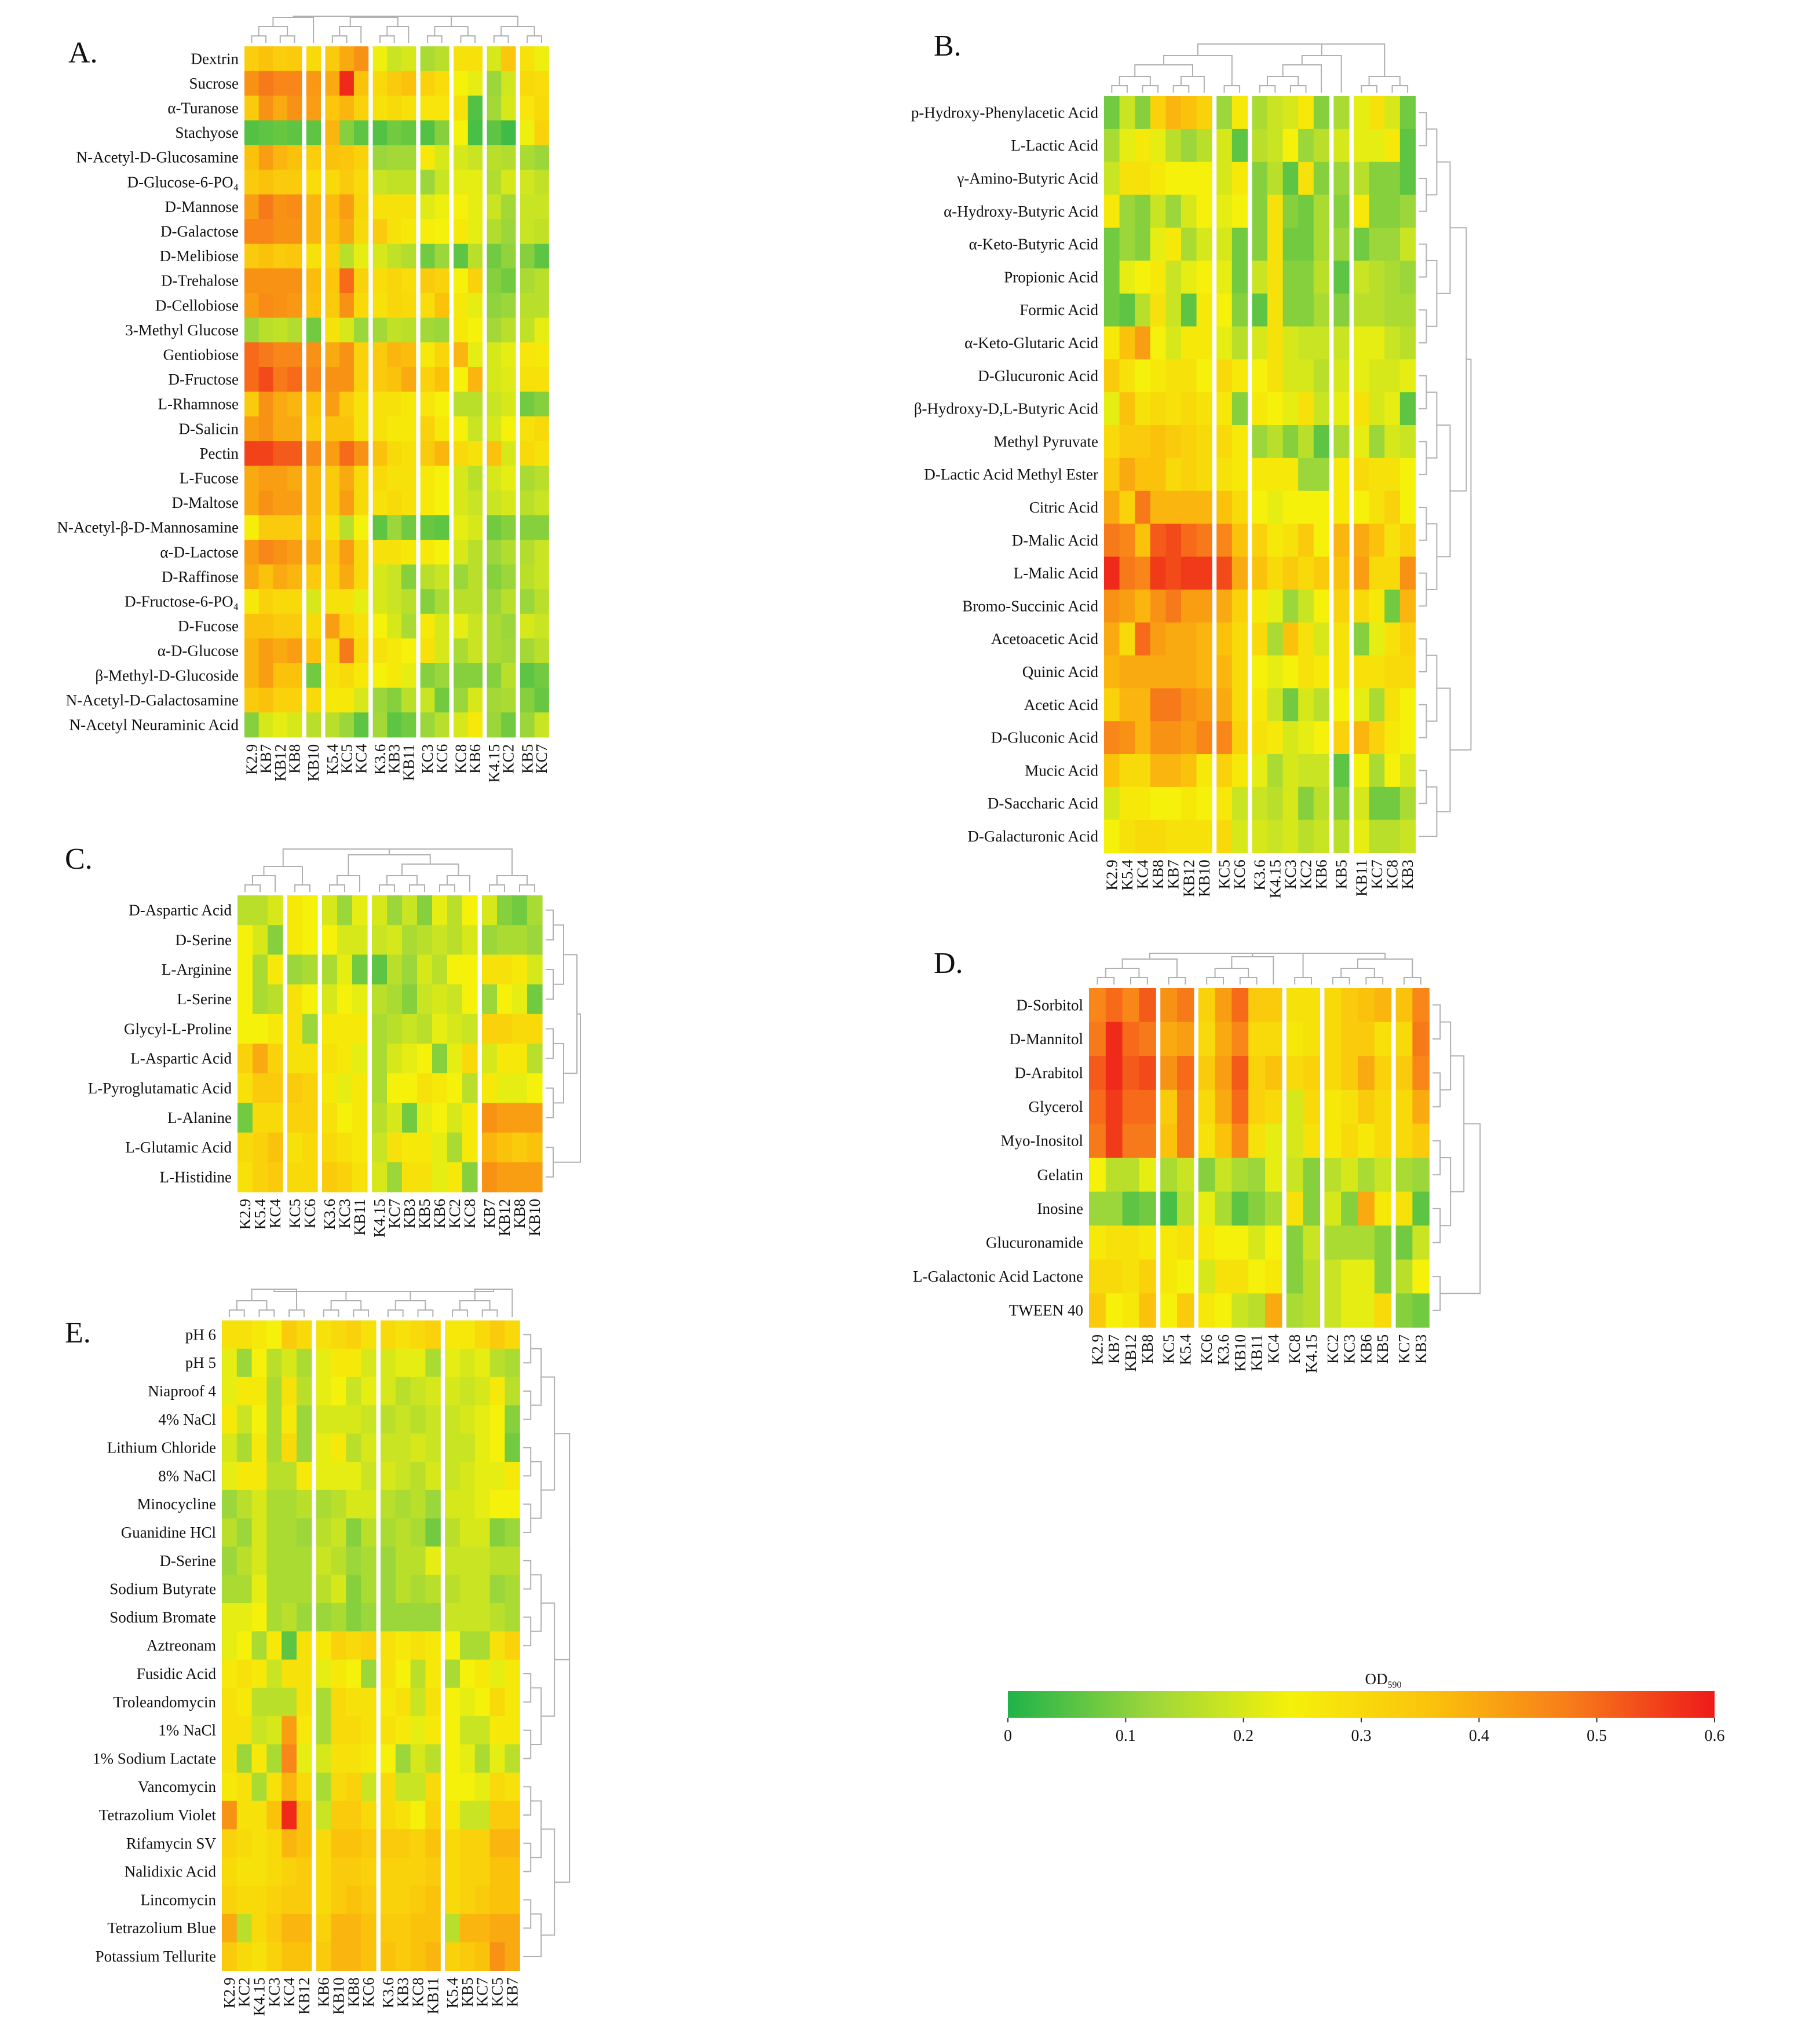  I want to click on row-label: L-Lactic Acid, so click(1054, 145).